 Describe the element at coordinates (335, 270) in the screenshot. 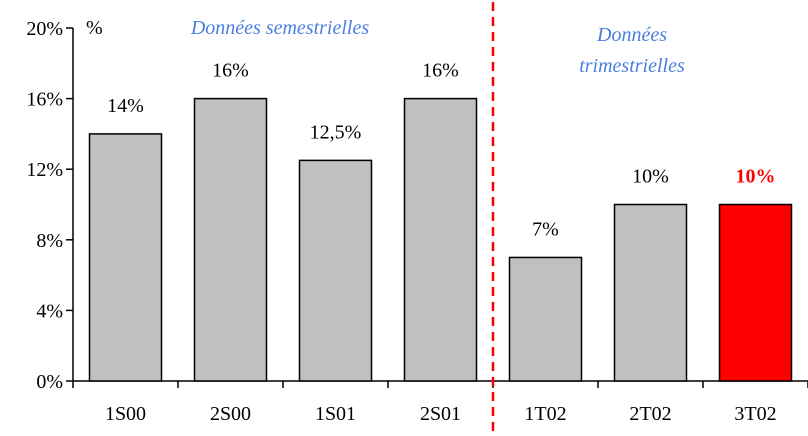

I see `bar-1s01` at that location.